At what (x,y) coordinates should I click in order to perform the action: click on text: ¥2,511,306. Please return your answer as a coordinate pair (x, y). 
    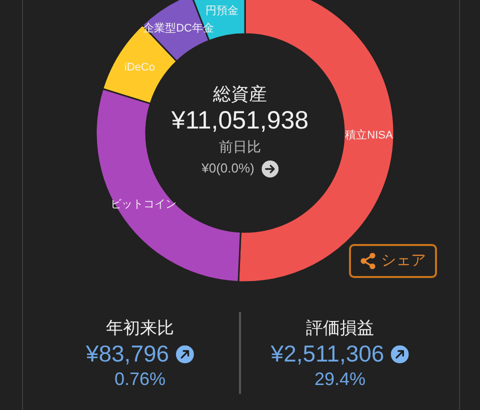
    Looking at the image, I should click on (327, 353).